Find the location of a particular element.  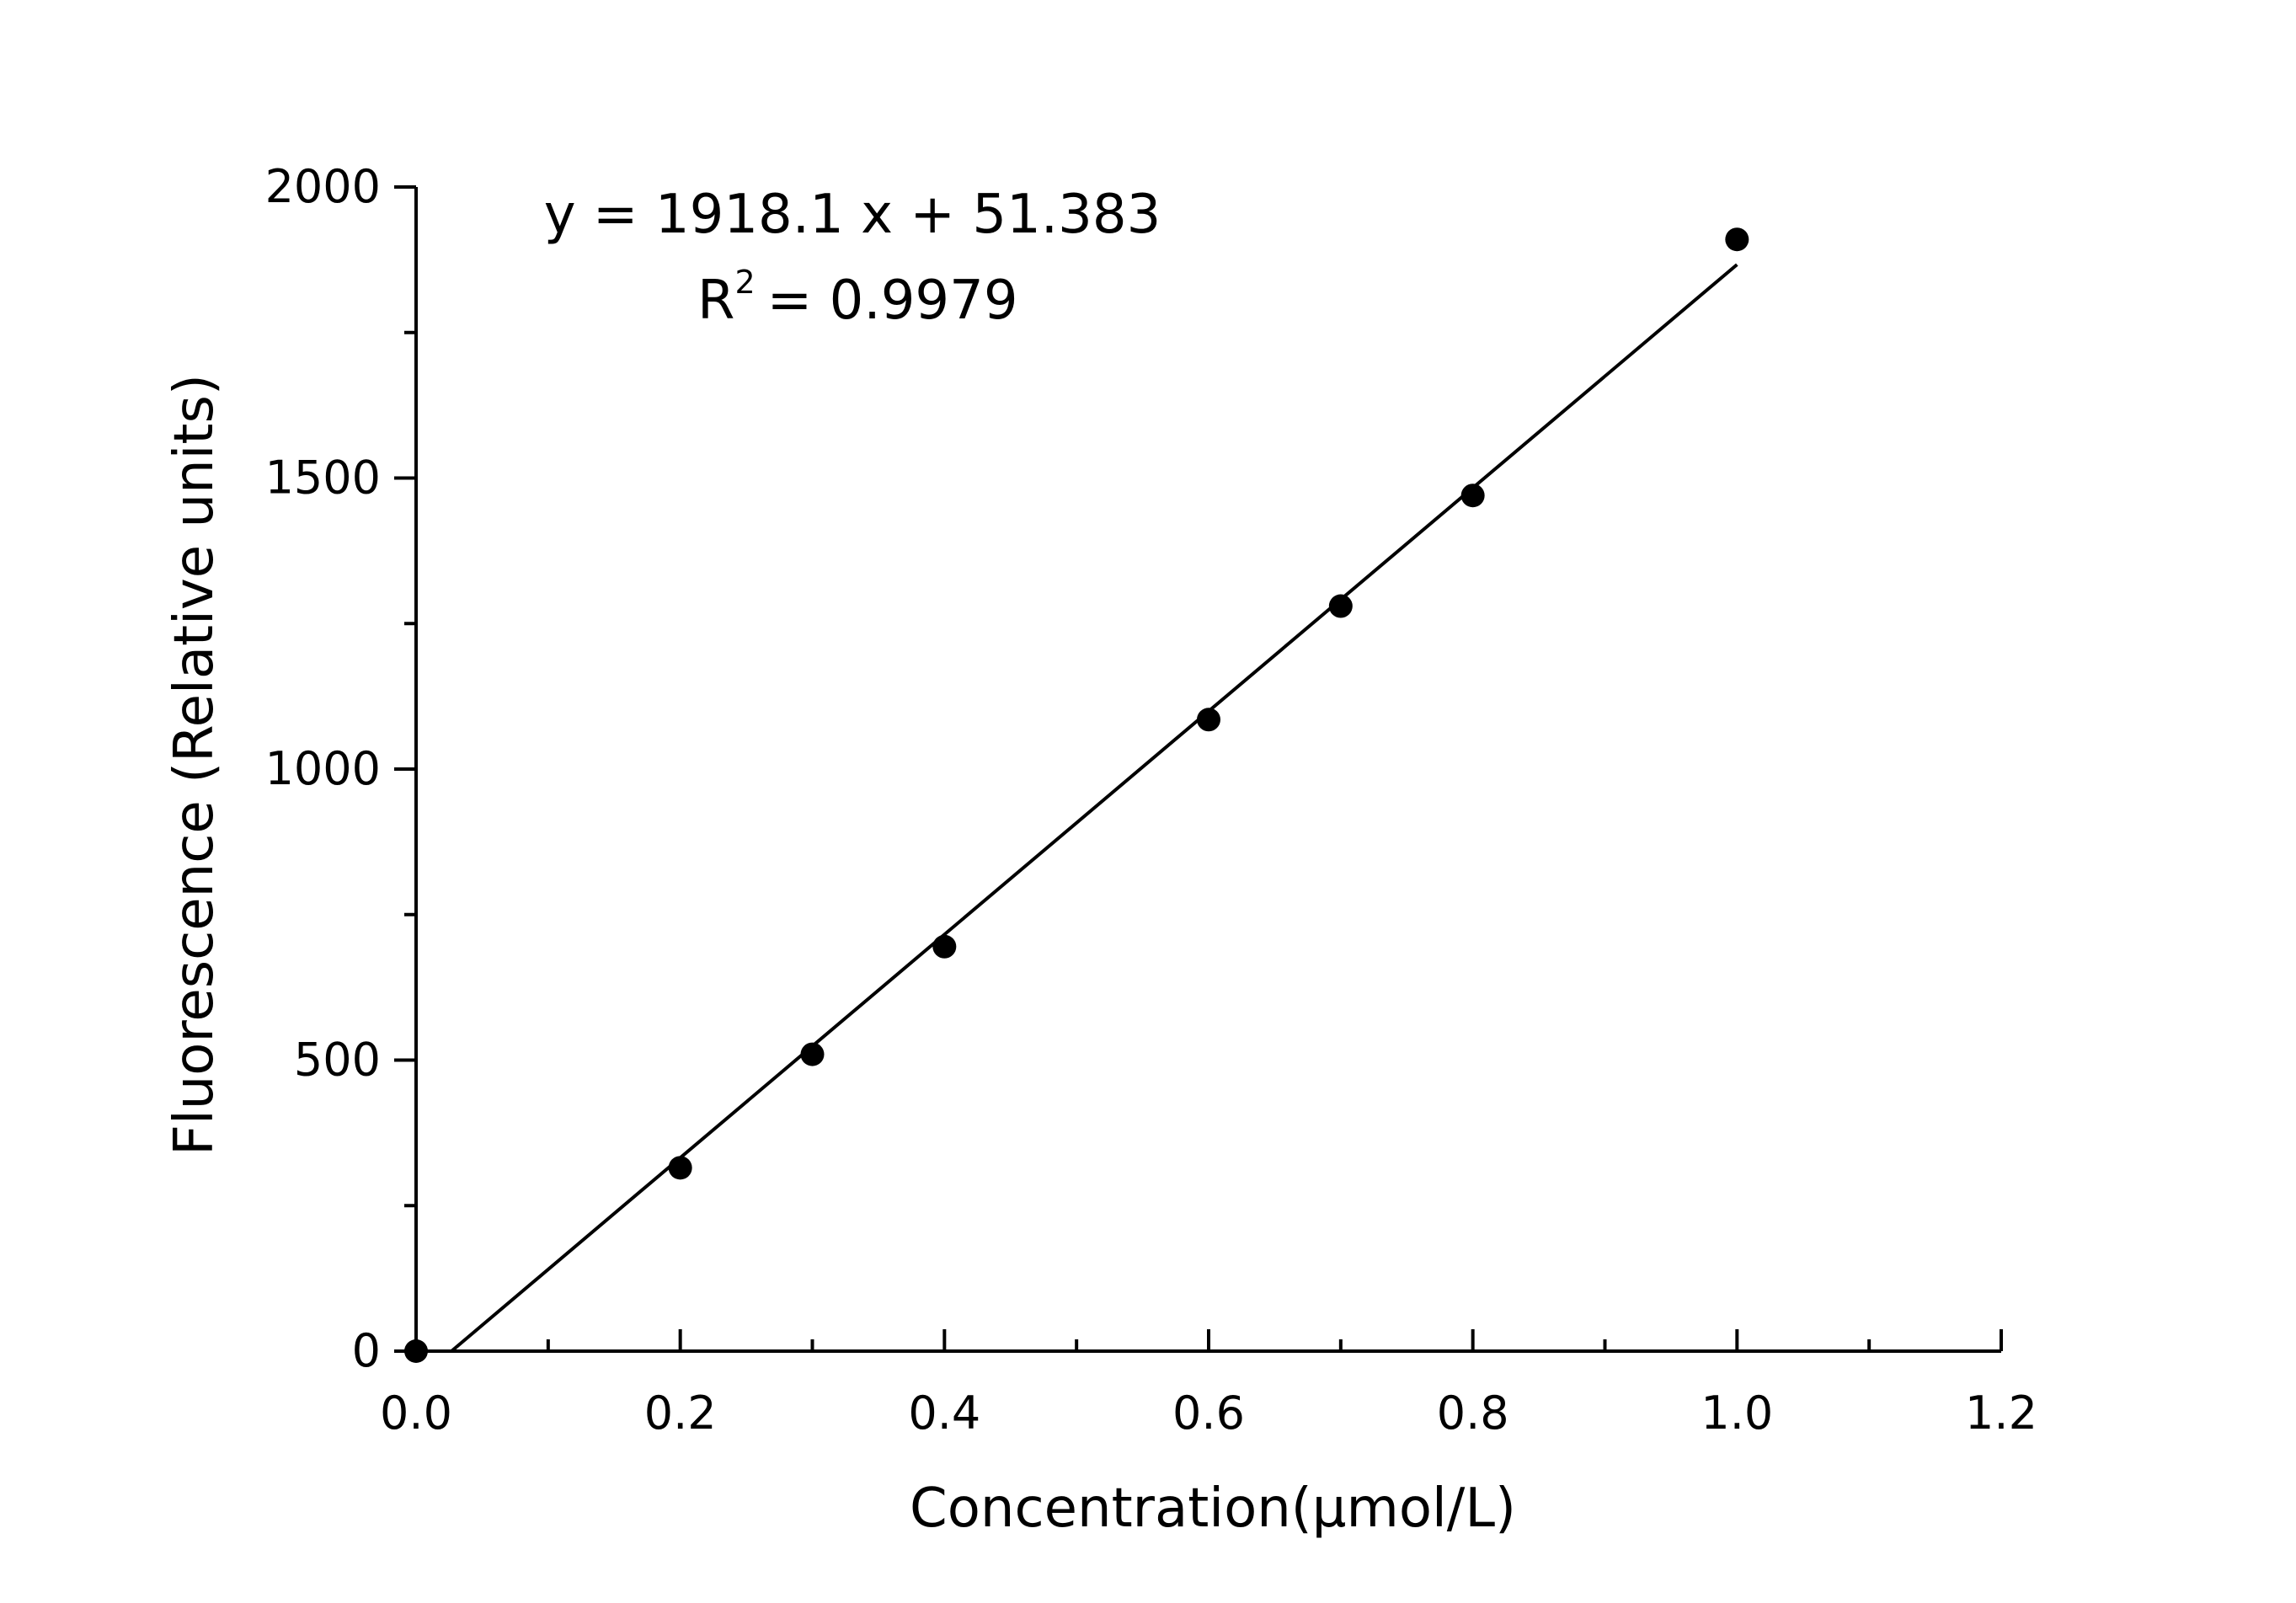

y-tick-label: 500 is located at coordinates (337, 1060).